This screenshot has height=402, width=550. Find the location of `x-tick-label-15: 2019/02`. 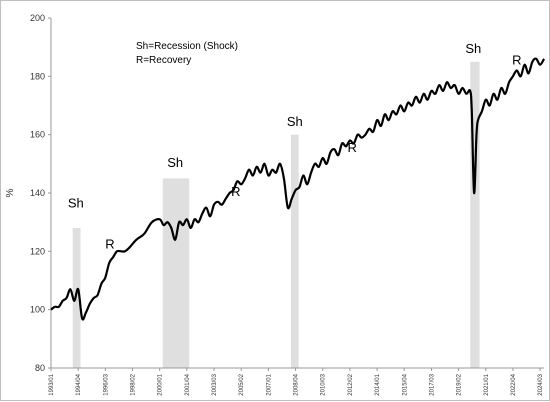

x-tick-label-15: 2019/02 is located at coordinates (460, 384).